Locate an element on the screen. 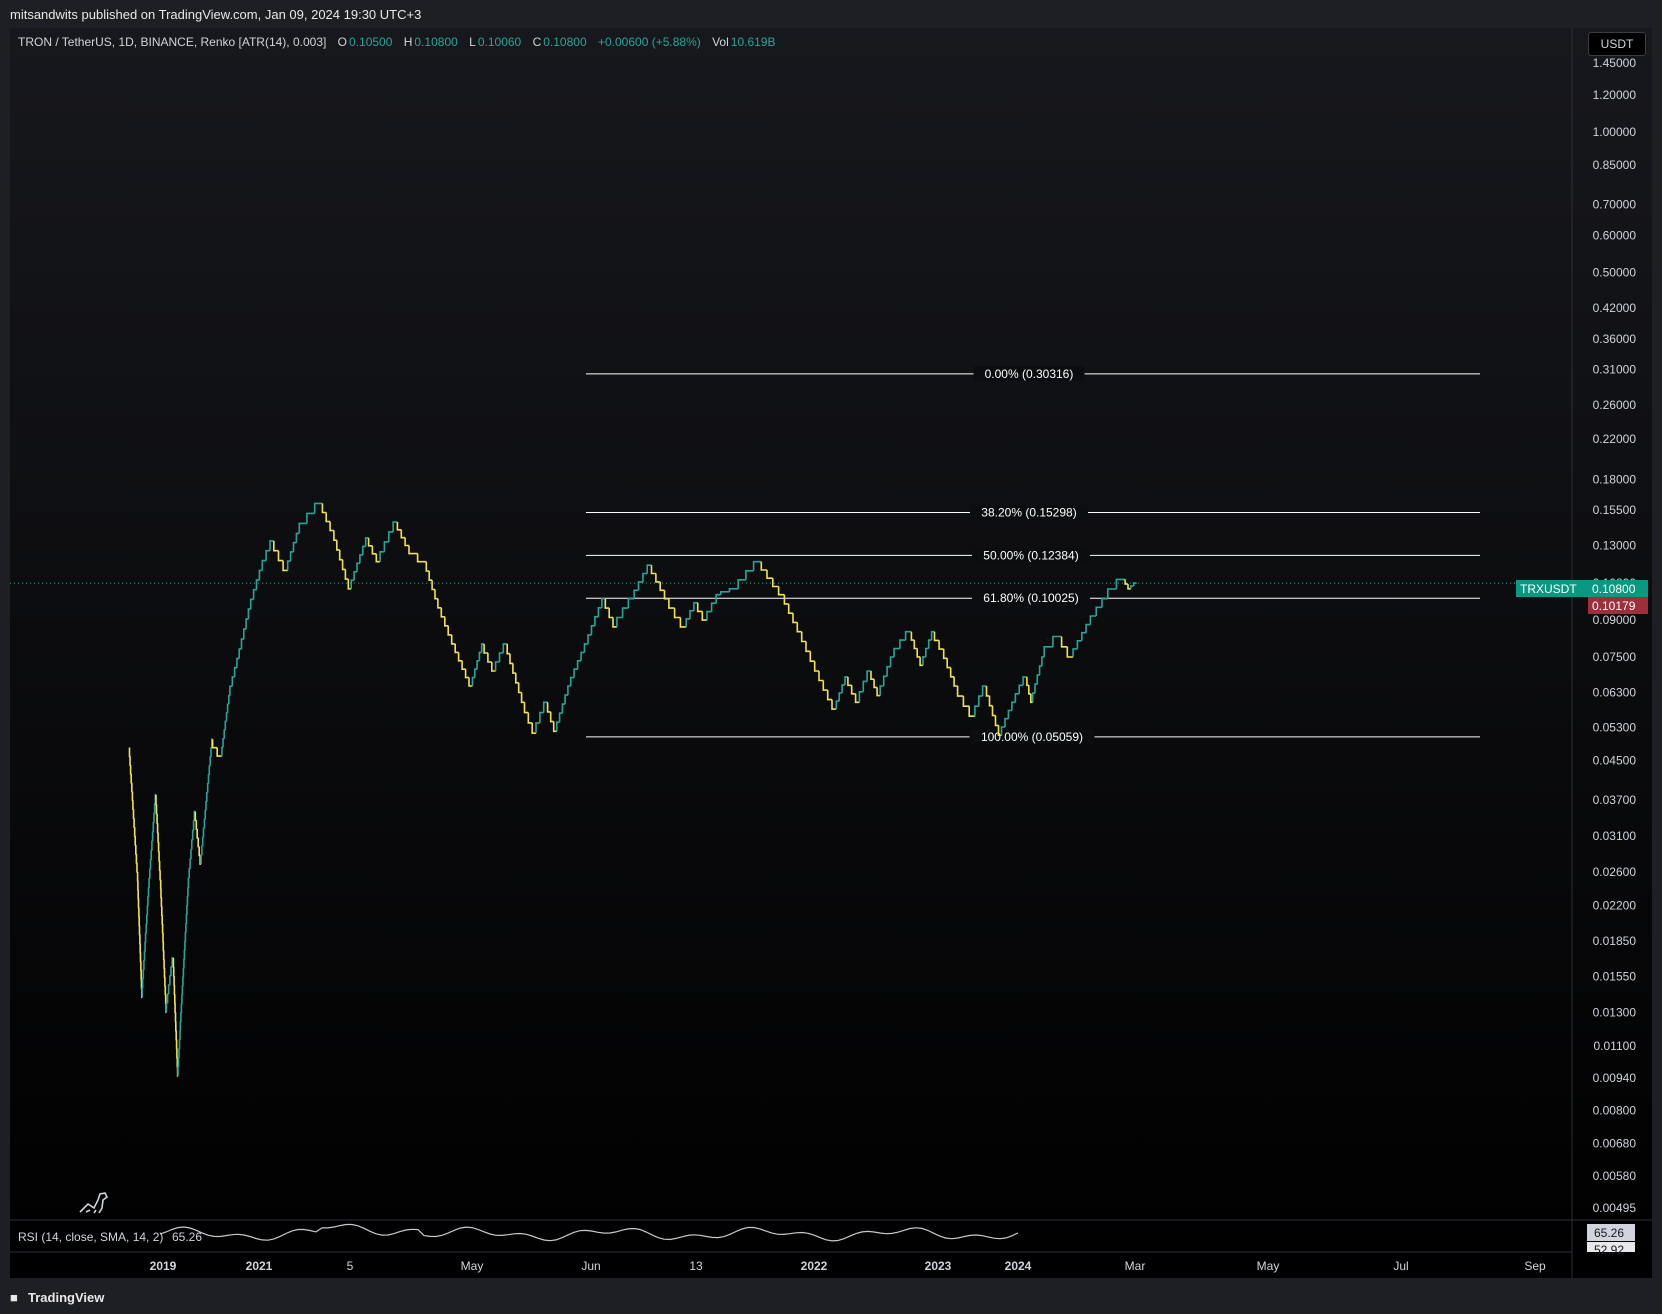  fib-level-label: 100.00% (0.05059) is located at coordinates (1032, 737).